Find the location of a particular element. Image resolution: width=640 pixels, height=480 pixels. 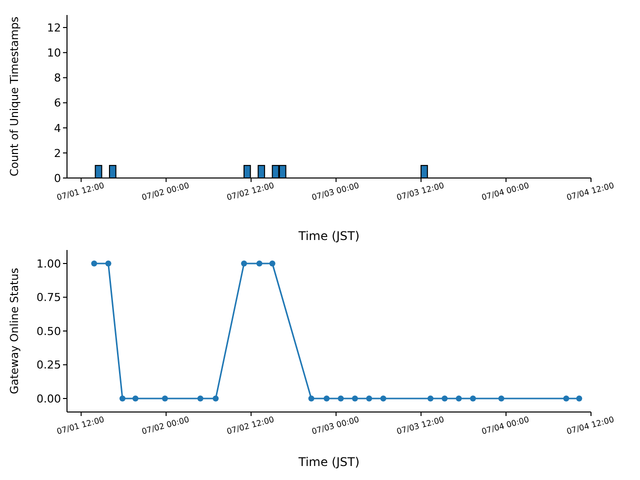

y-axis-title: Gateway Online Status is located at coordinates (14, 331).